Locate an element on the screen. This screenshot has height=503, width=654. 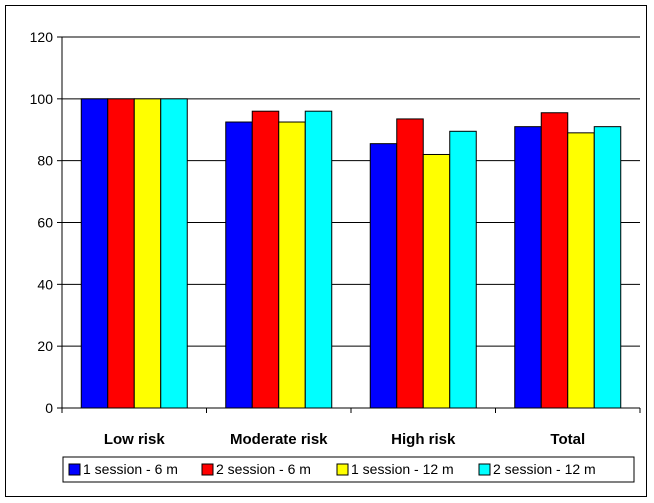
y-tick-label: 100 is located at coordinates (42, 99).